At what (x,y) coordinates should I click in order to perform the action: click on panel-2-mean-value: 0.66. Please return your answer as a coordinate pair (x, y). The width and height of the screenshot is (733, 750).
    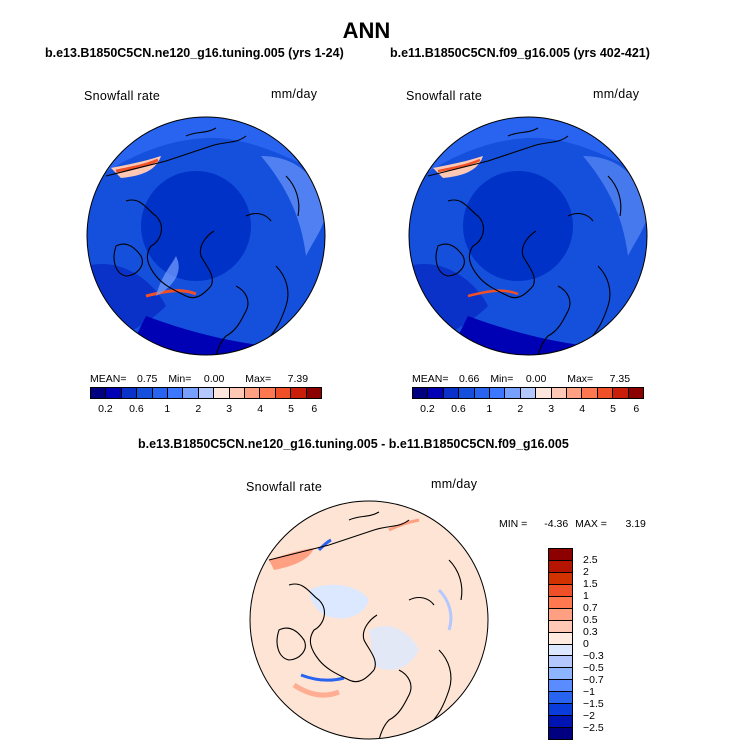
    Looking at the image, I should click on (469, 379).